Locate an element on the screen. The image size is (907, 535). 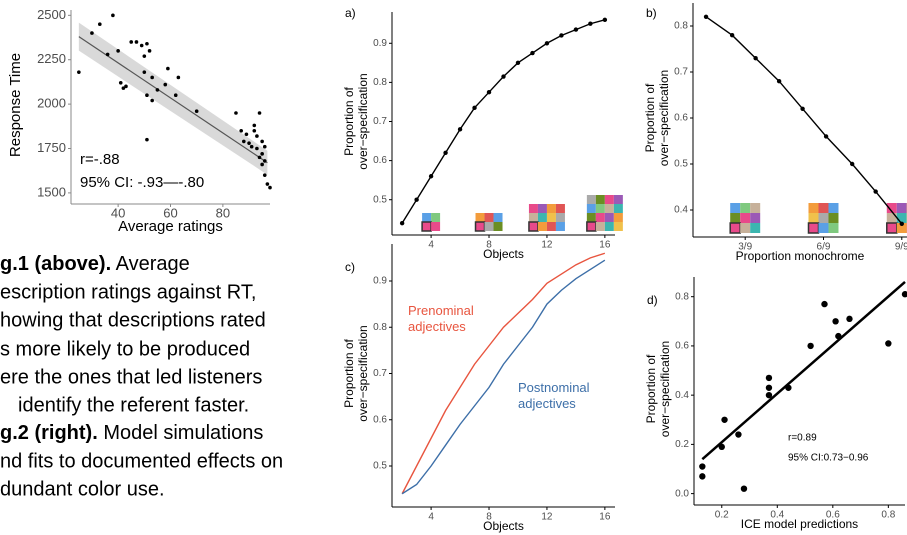
x-axis-label: Objects is located at coordinates (503, 526).